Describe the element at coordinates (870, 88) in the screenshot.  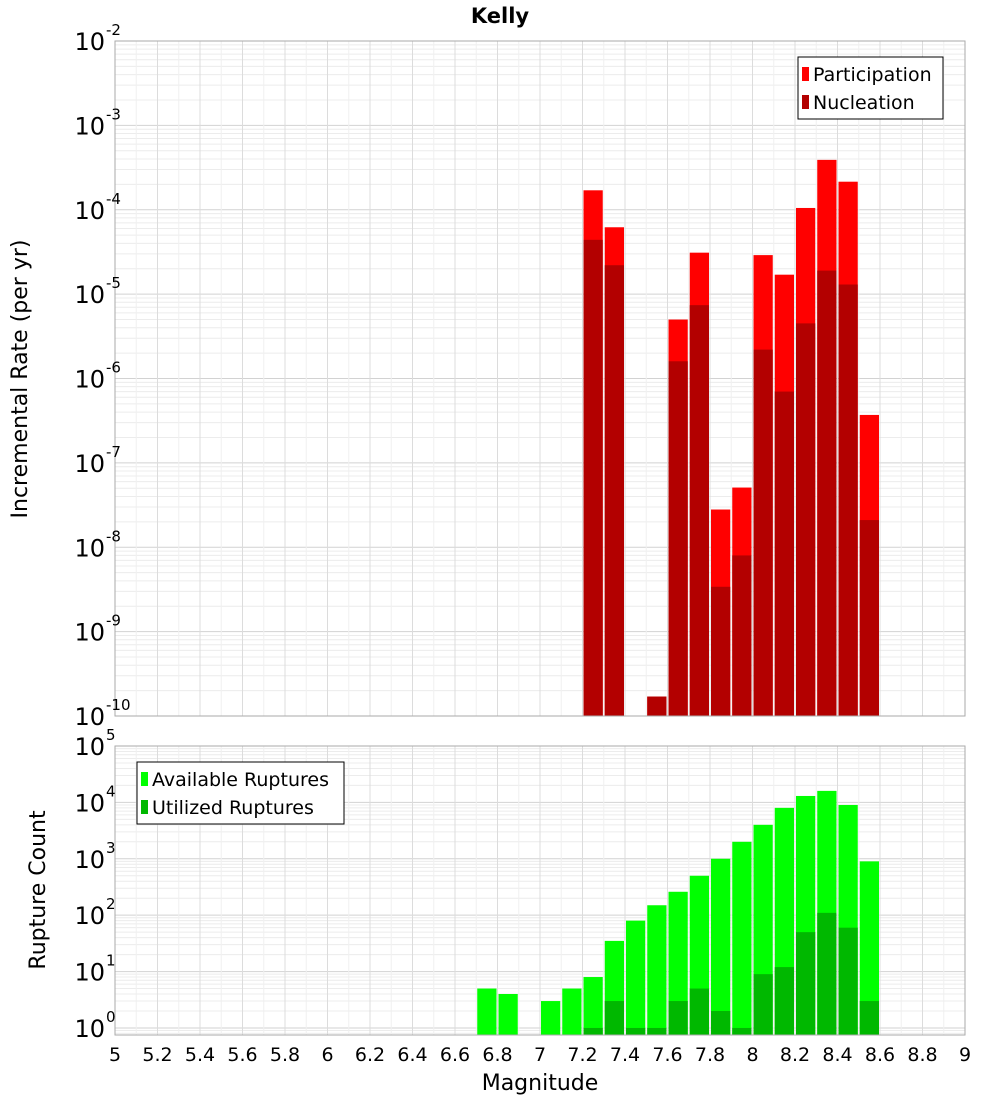
I see `legend: Participation Nucleation` at that location.